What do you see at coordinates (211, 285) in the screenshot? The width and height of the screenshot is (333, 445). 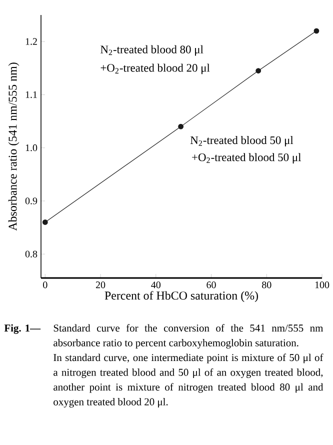 I see `x-tick-label: 60` at bounding box center [211, 285].